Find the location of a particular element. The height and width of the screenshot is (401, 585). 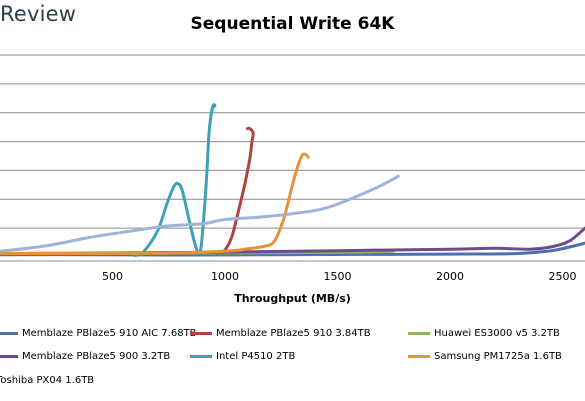

legend-label: Toshiba PX04 1.6TB is located at coordinates (47, 380).